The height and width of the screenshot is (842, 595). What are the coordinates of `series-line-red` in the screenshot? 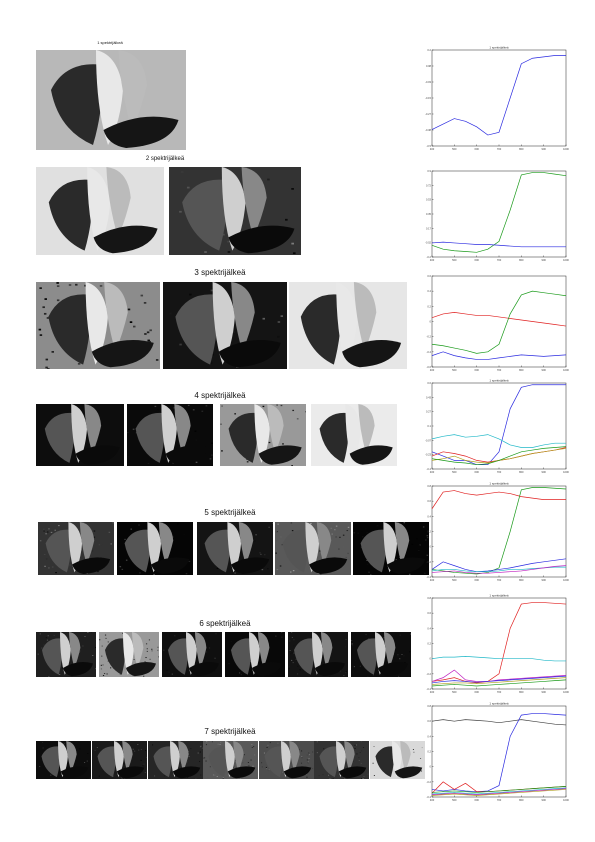 It's located at (499, 643).